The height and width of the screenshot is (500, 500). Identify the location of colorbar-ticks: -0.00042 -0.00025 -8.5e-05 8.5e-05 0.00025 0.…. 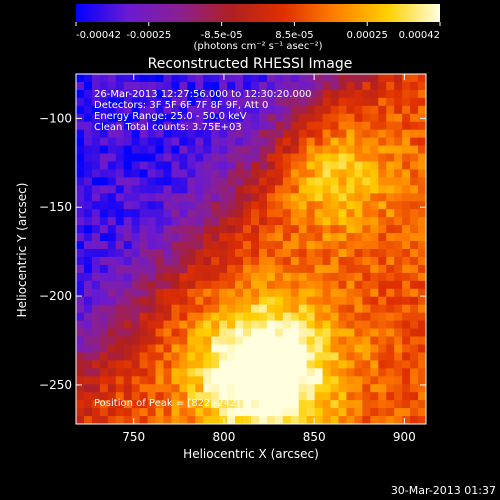
(258, 31).